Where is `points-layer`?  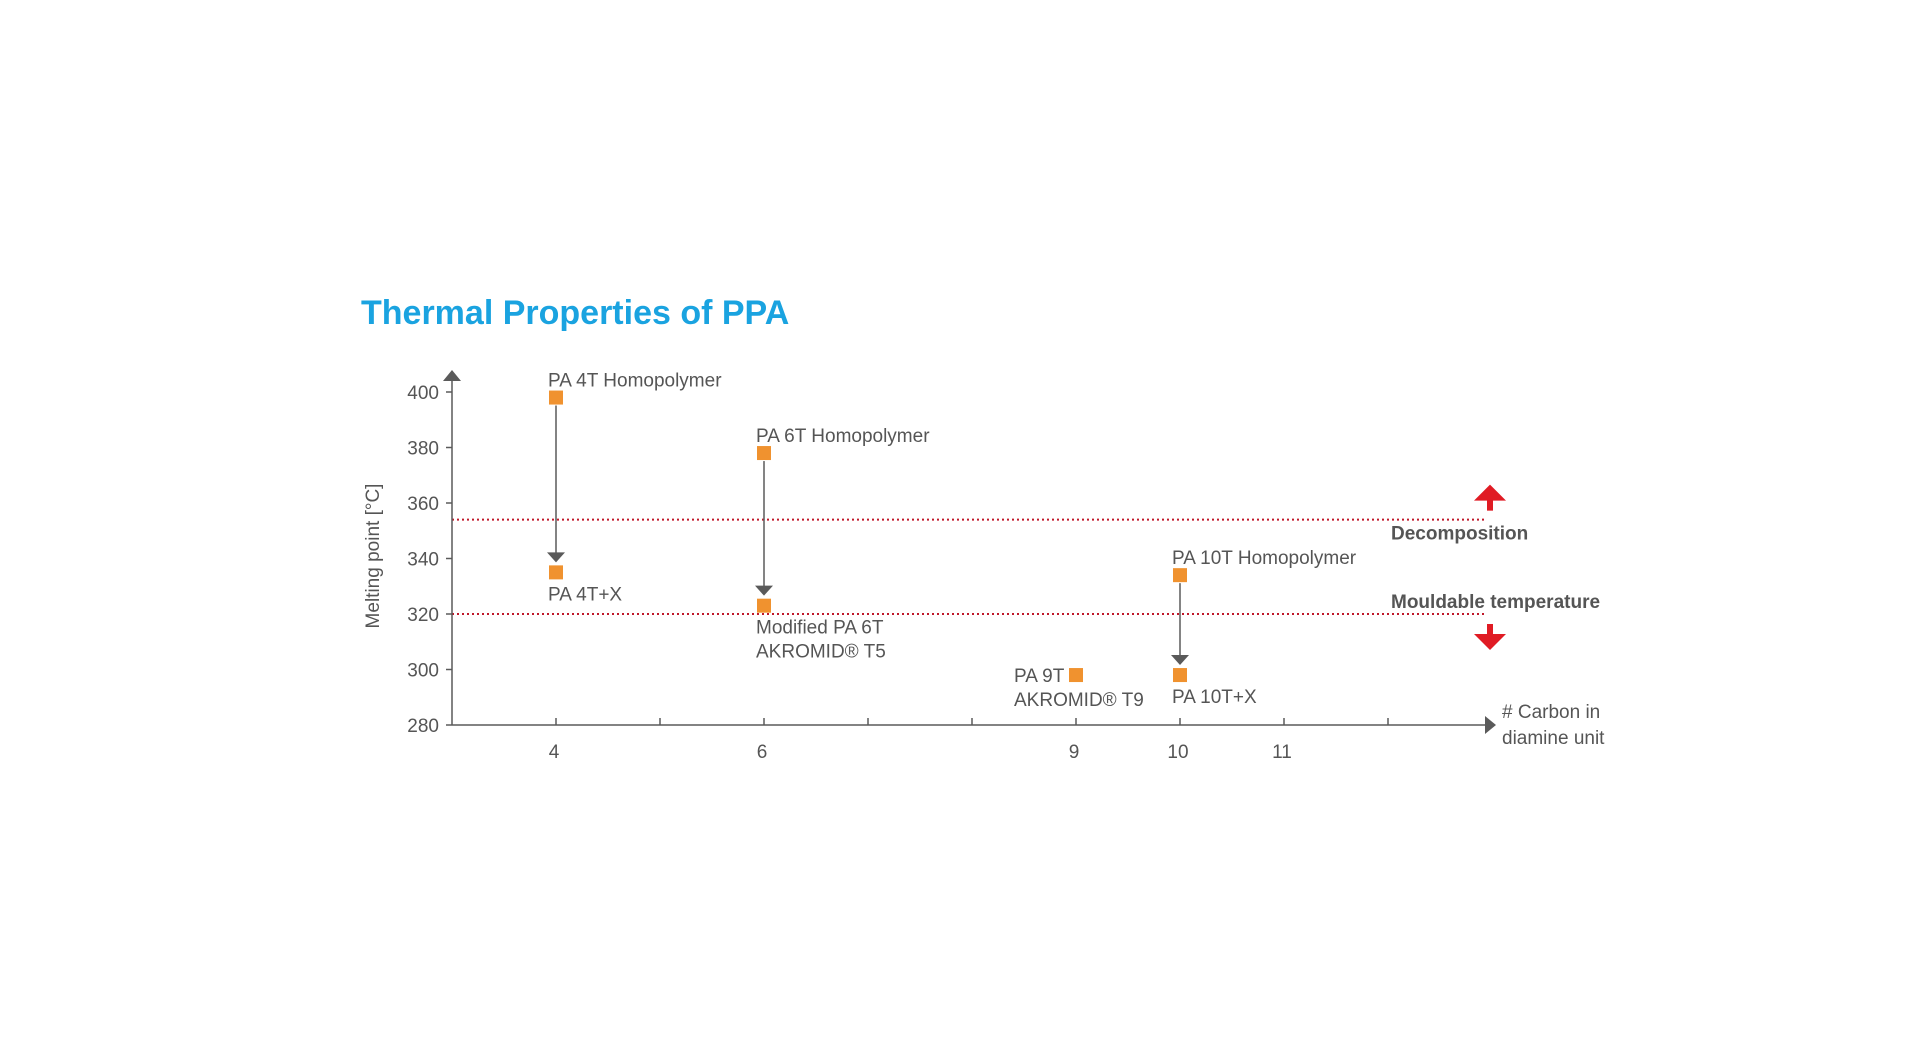 points-layer is located at coordinates (868, 536).